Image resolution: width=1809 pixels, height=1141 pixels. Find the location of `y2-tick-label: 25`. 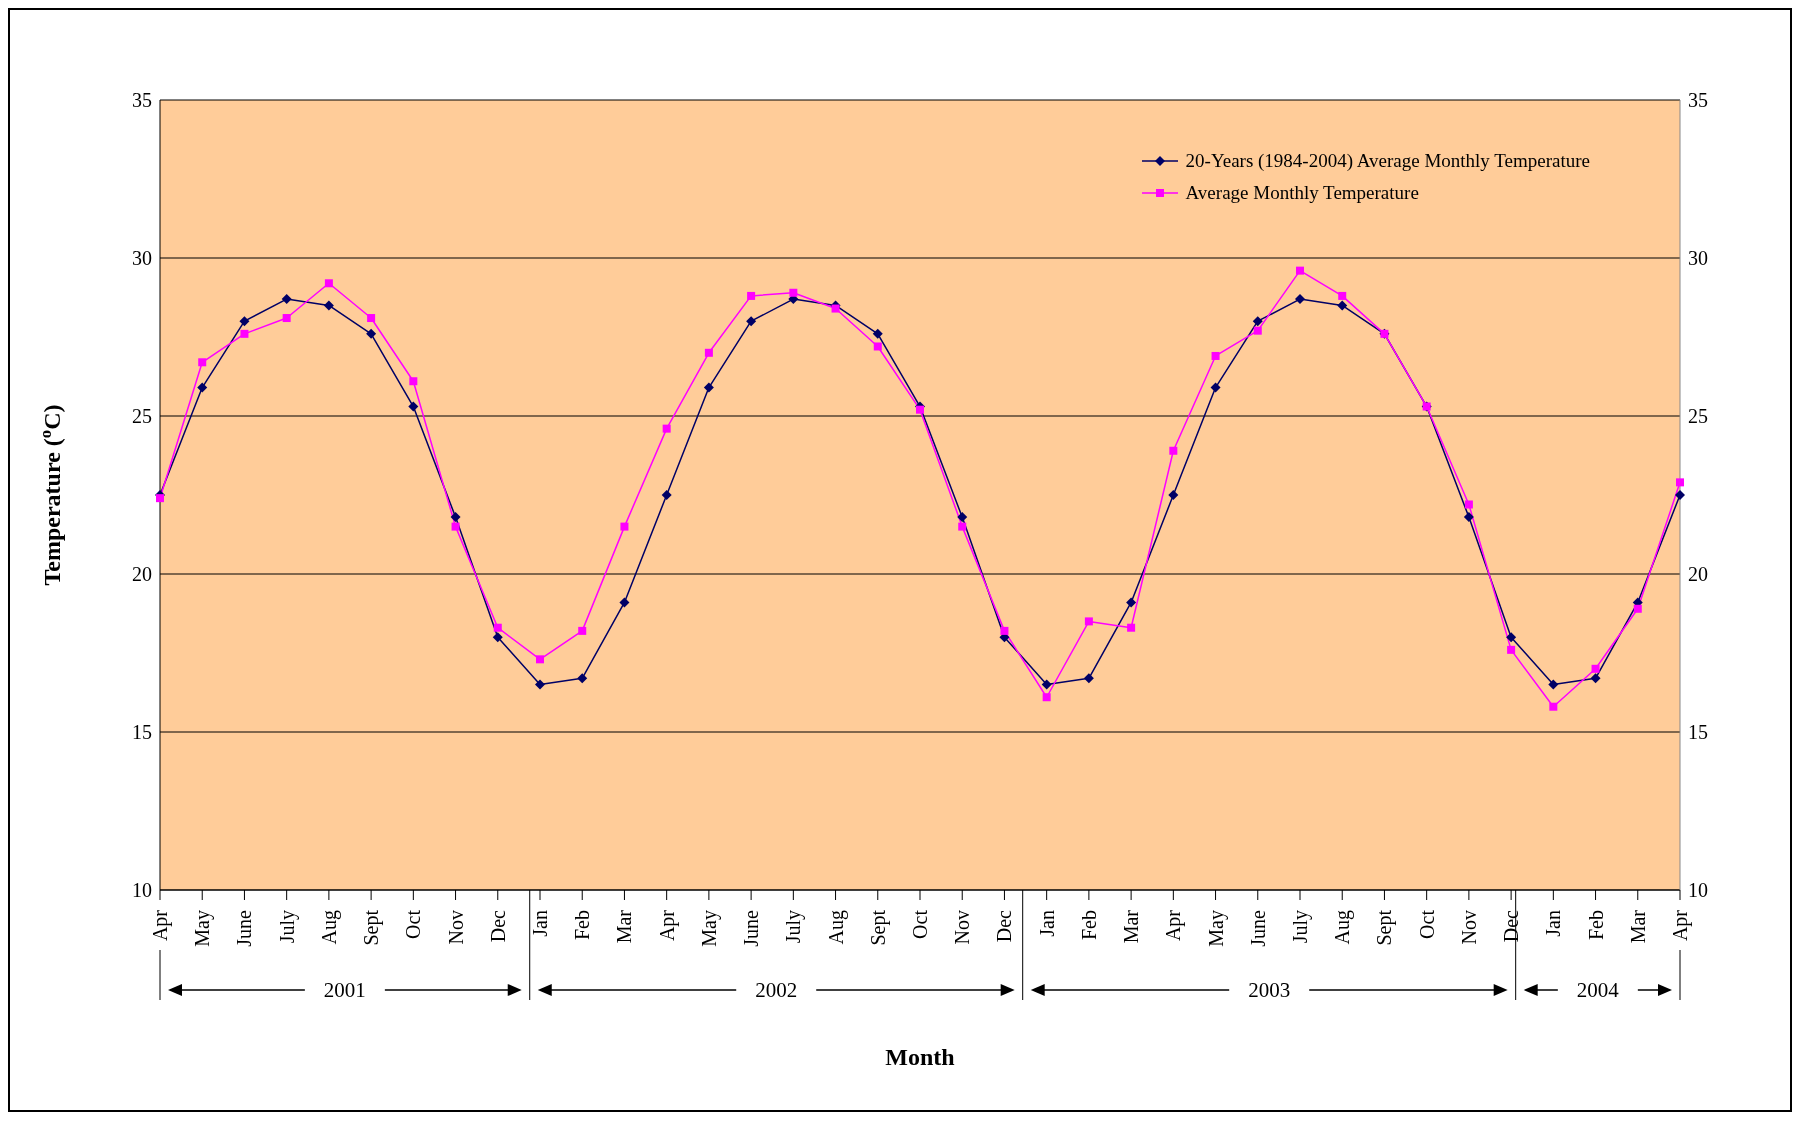

y2-tick-label: 25 is located at coordinates (1698, 416).